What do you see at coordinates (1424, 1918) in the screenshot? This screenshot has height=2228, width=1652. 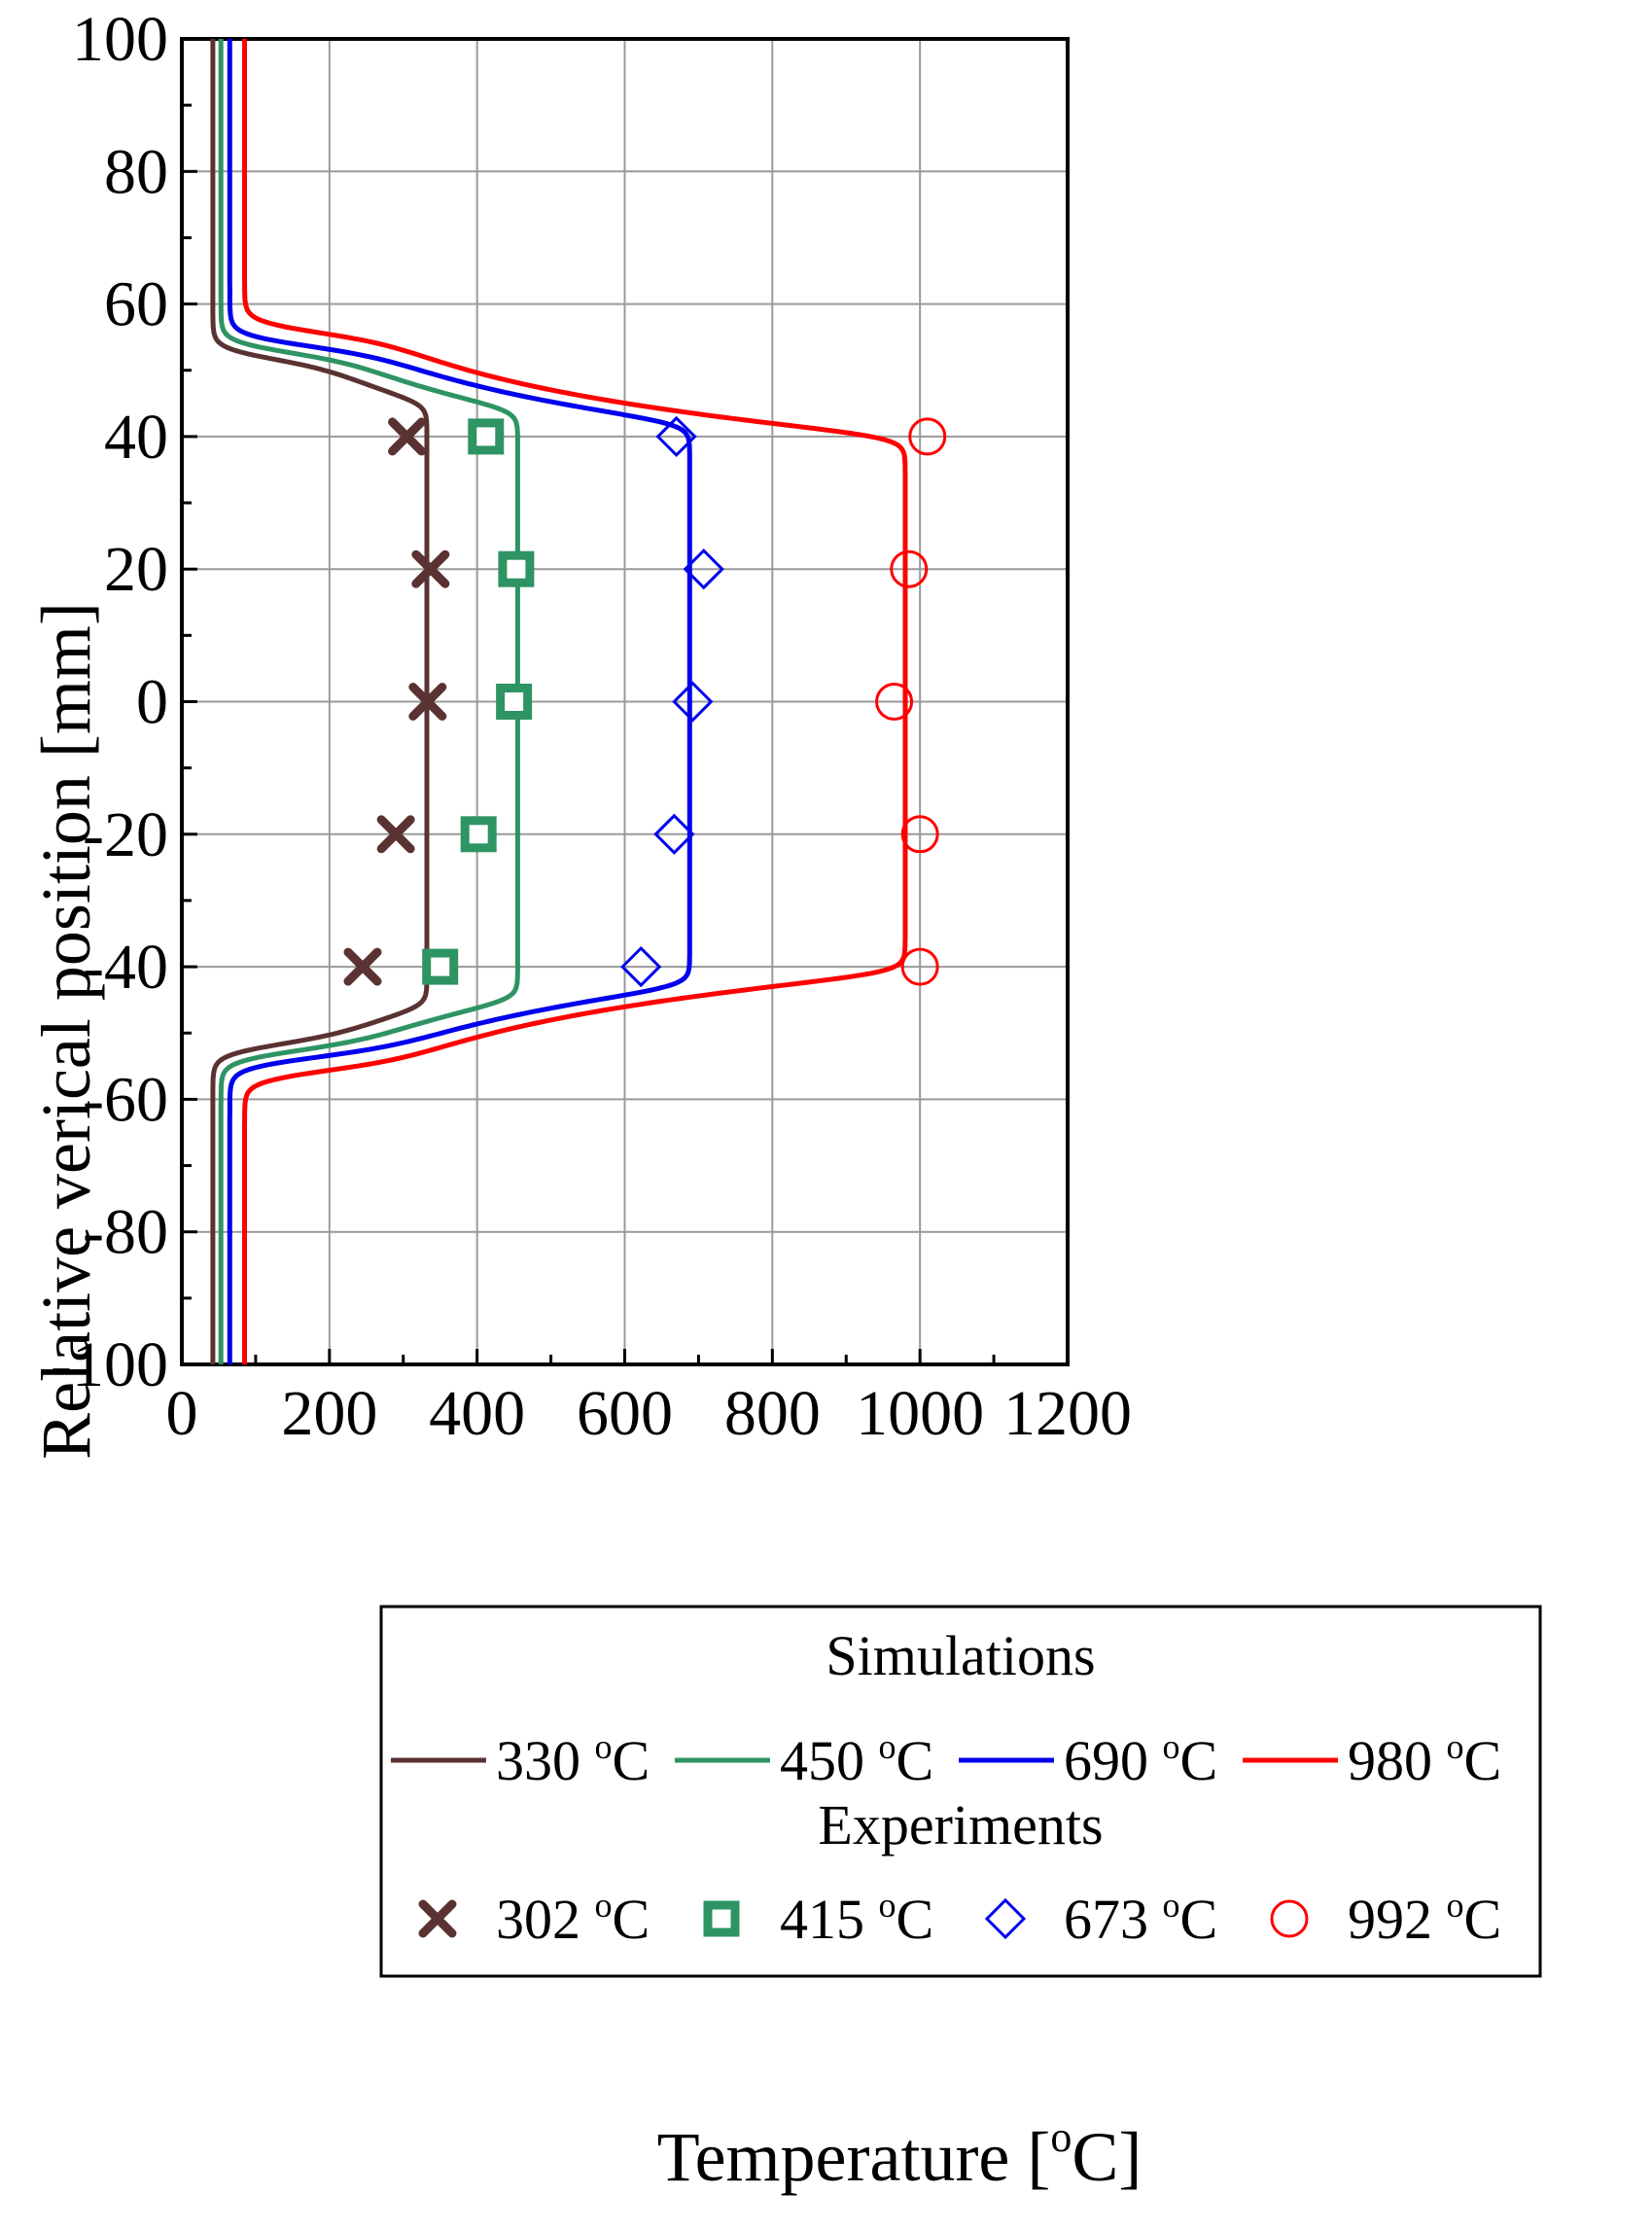 I see `legend-exp-label-992: 992 oC` at bounding box center [1424, 1918].